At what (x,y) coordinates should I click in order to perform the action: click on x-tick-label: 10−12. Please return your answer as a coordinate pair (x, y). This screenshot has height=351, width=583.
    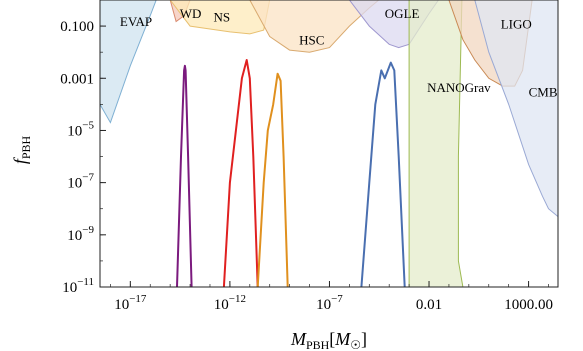
    Looking at the image, I should click on (230, 303).